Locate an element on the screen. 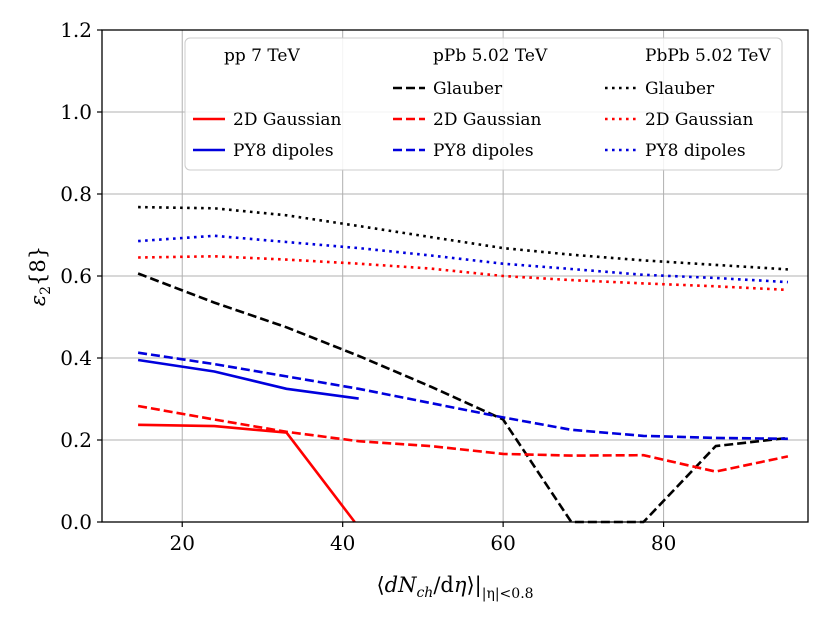 This screenshot has width=830, height=623. x-tick-label: 40 is located at coordinates (342, 543).